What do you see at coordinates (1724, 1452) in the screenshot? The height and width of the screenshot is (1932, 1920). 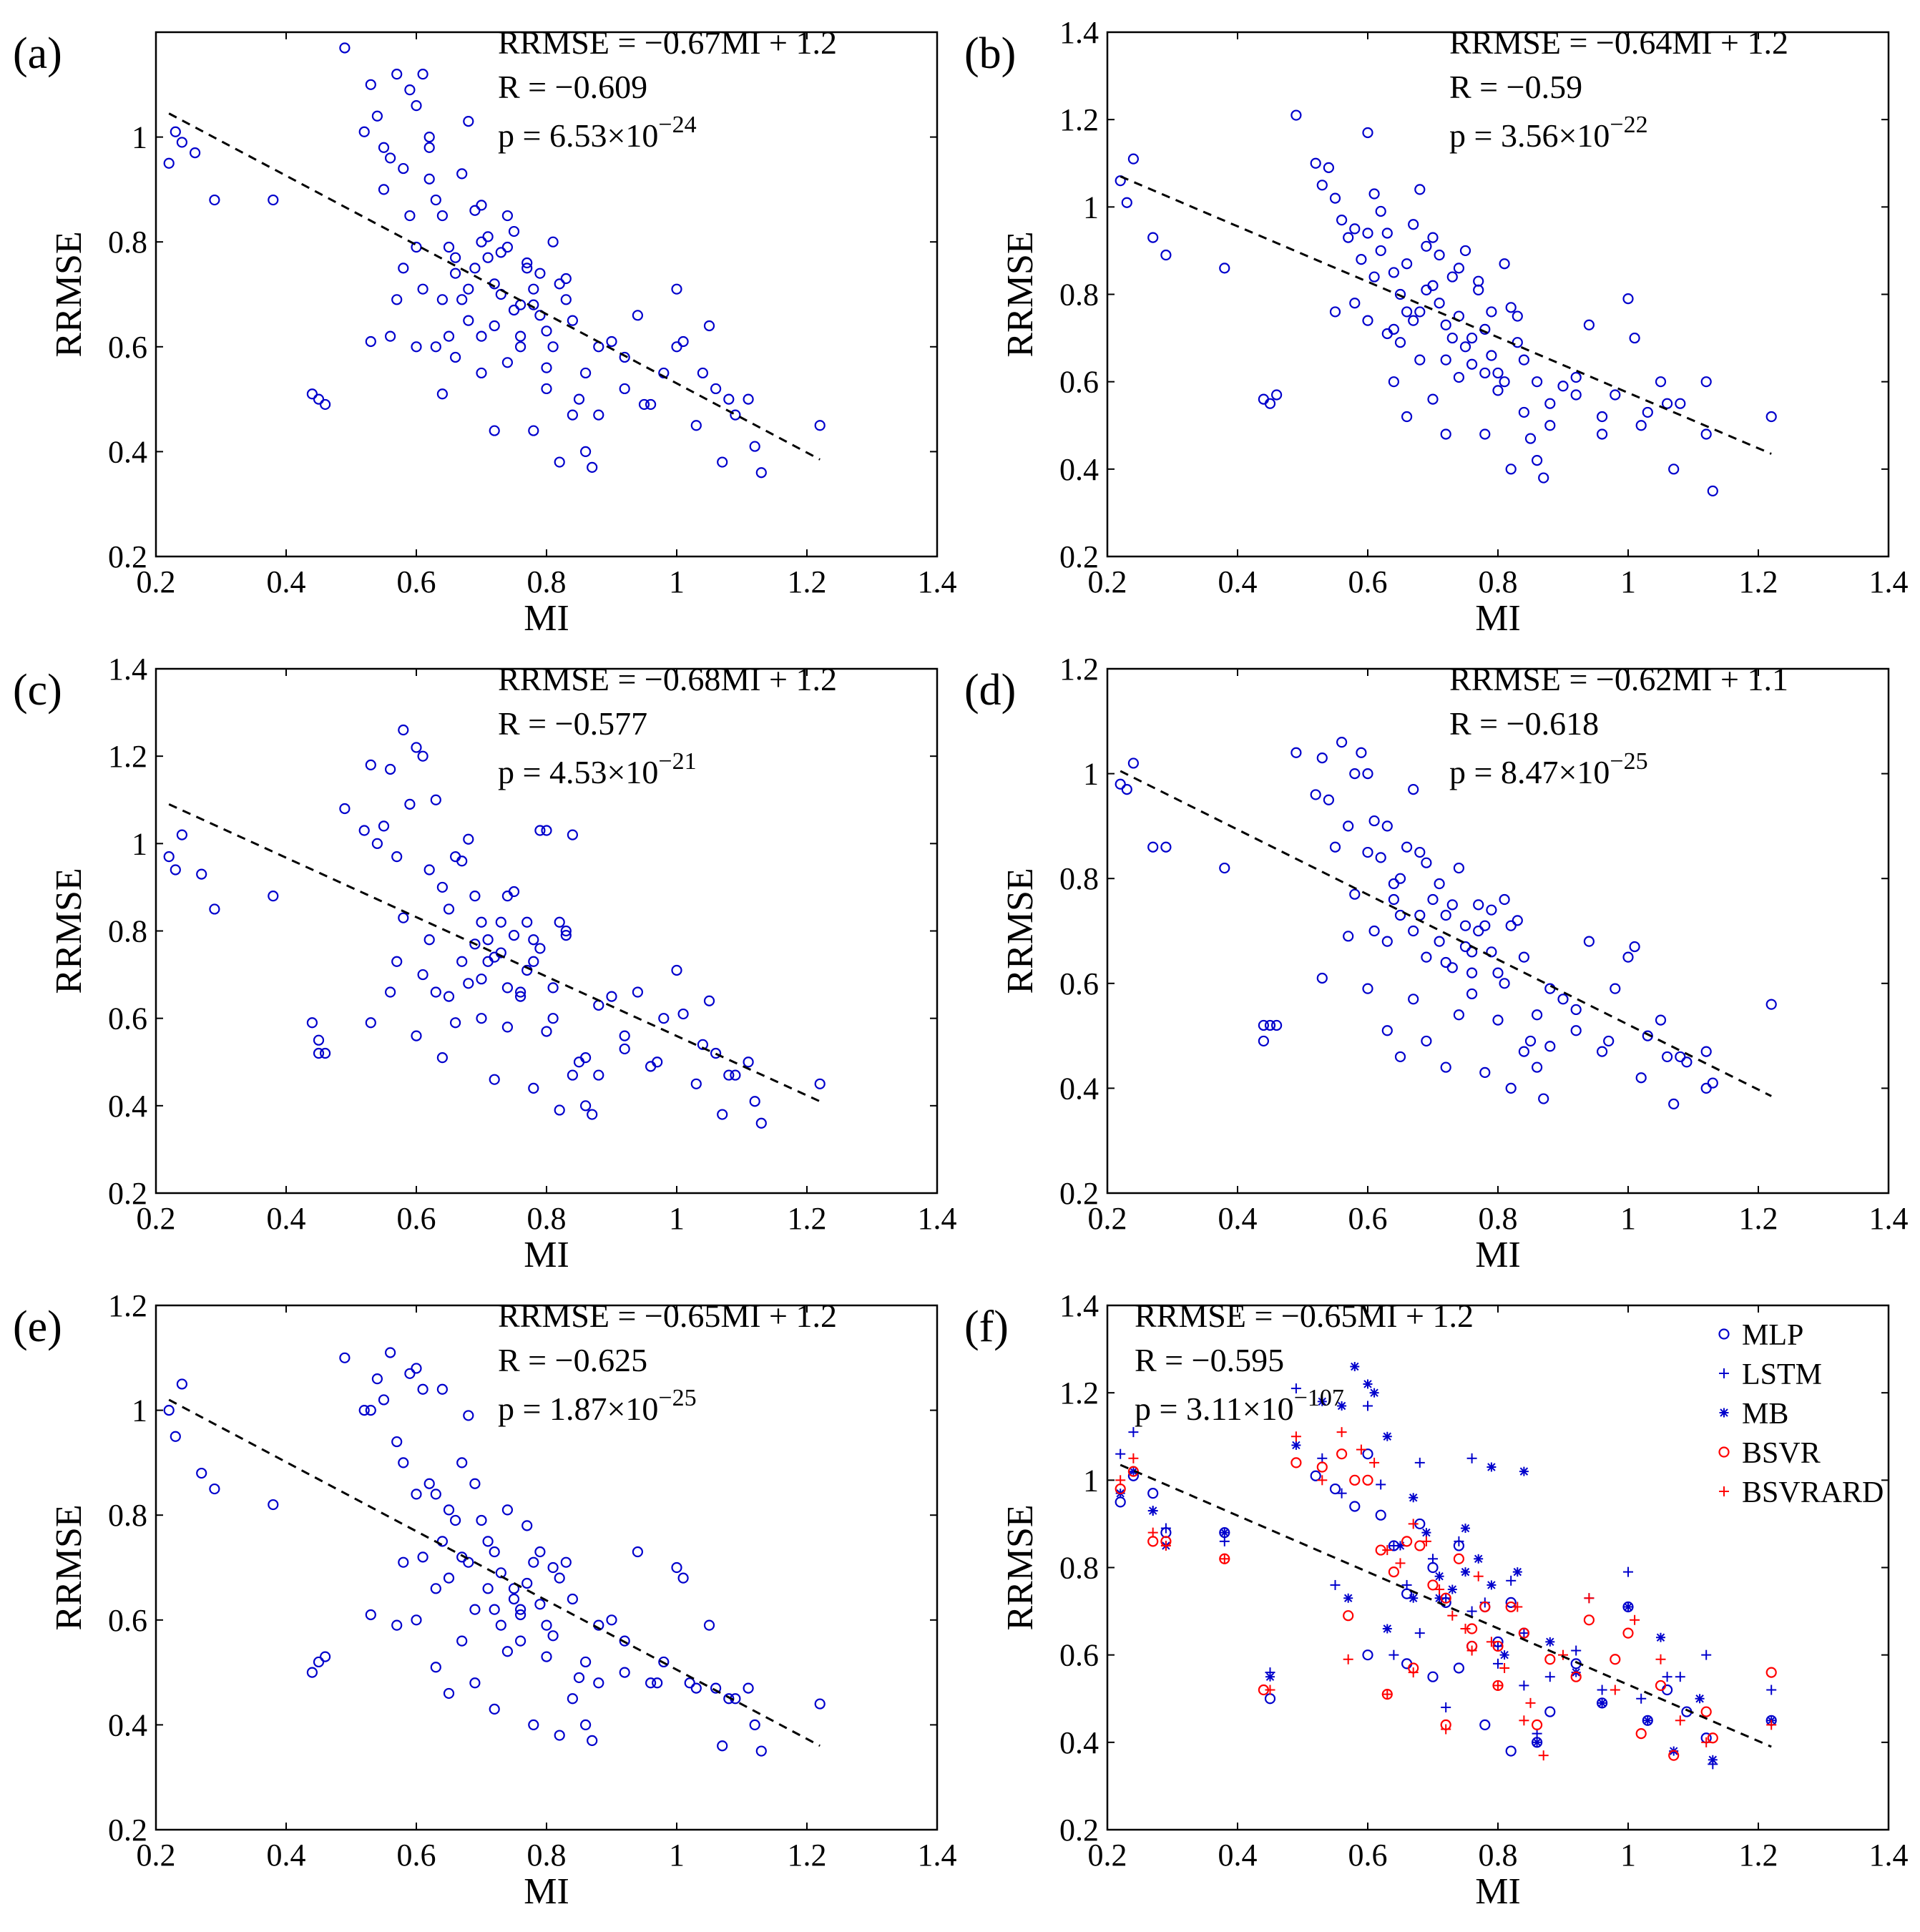 I see `legend-marker-bsvr` at bounding box center [1724, 1452].